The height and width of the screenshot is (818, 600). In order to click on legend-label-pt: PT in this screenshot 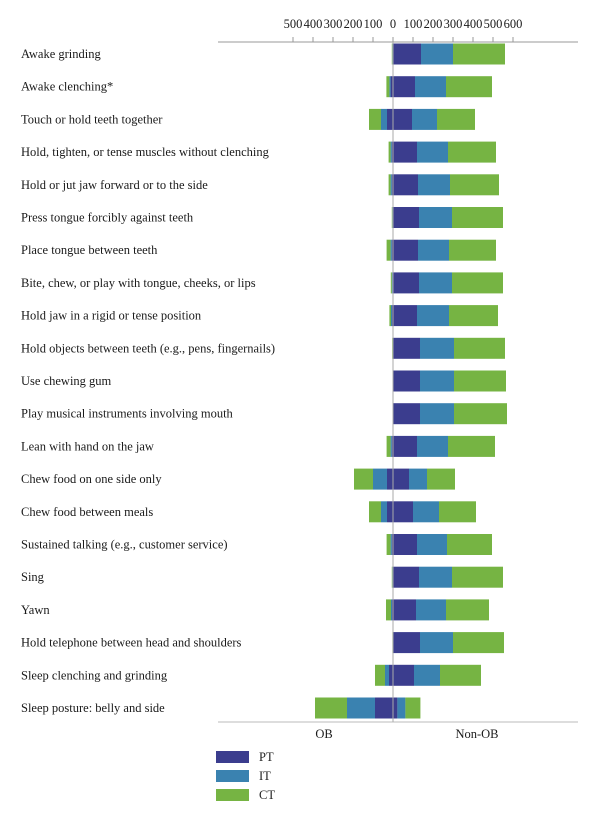, I will do `click(266, 756)`.